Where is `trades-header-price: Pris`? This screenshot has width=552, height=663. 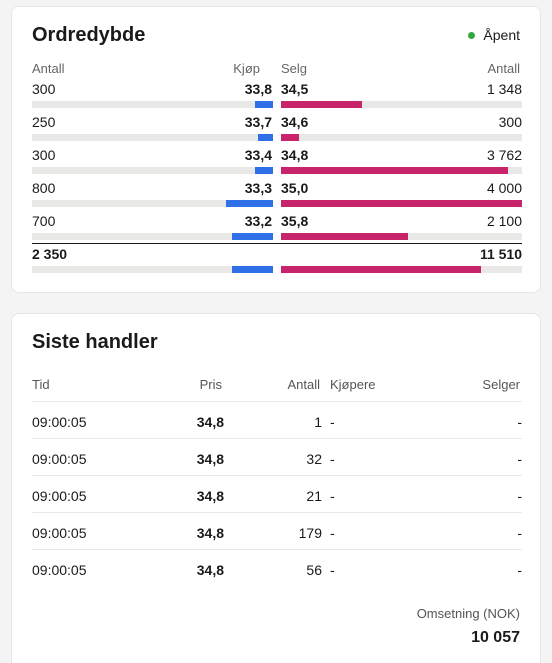 trades-header-price: Pris is located at coordinates (210, 384).